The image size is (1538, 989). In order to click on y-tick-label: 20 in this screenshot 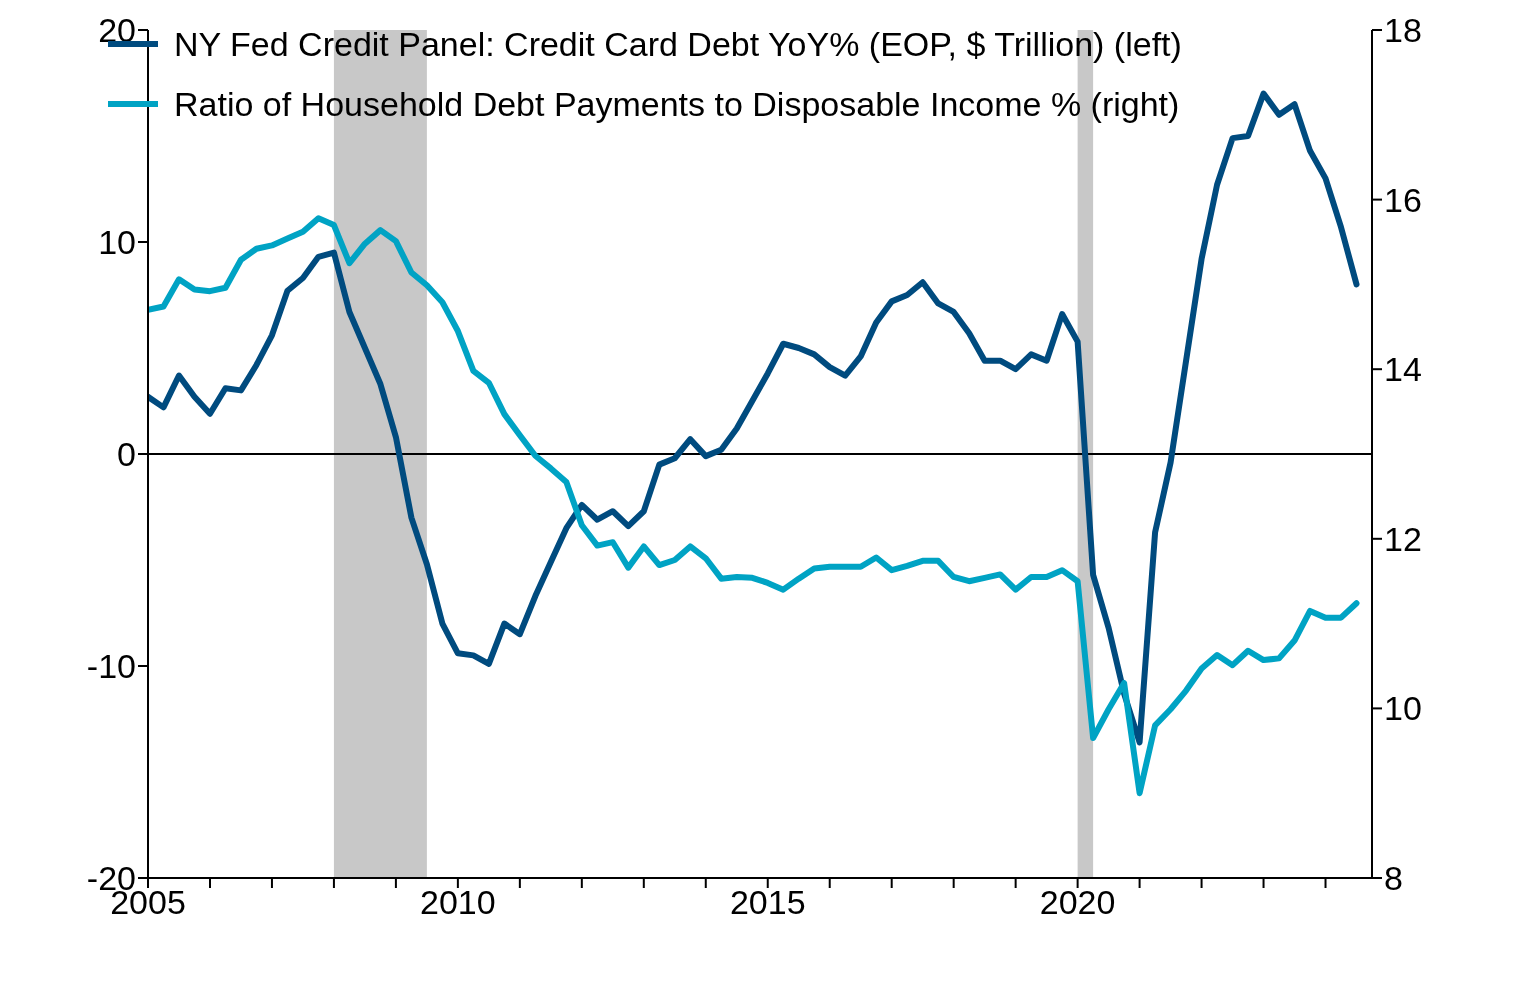, I will do `click(117, 30)`.